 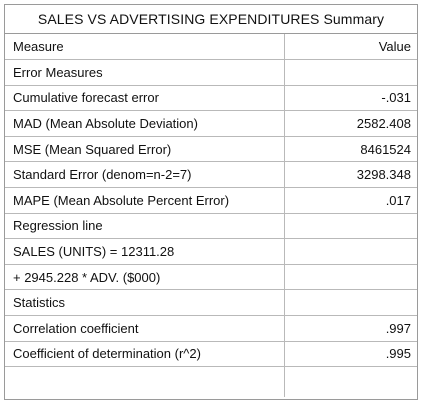 I want to click on measure-cell, so click(x=145, y=381).